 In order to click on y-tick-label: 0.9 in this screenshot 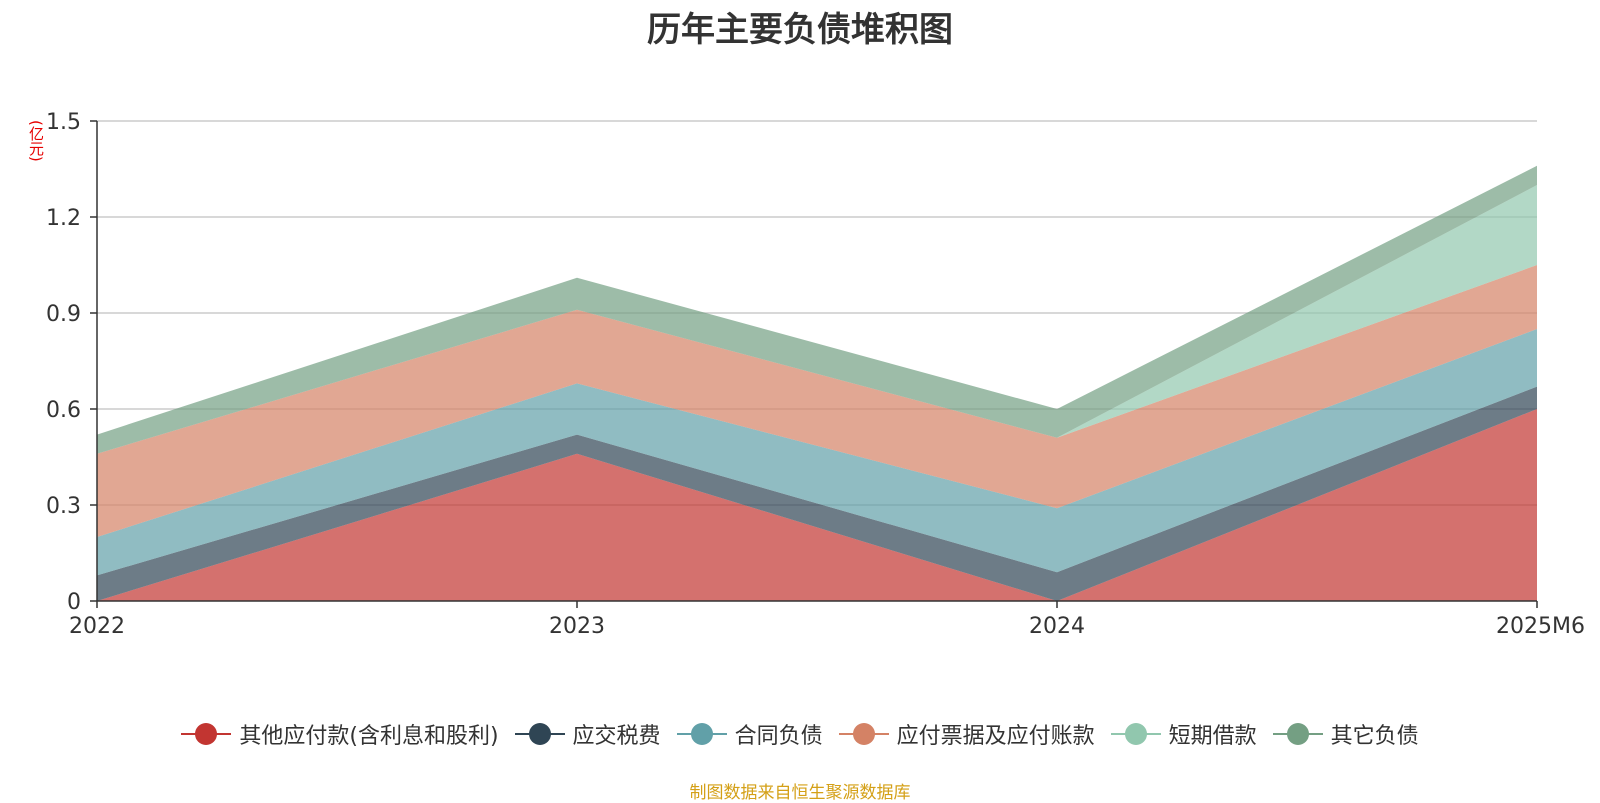, I will do `click(63, 314)`.